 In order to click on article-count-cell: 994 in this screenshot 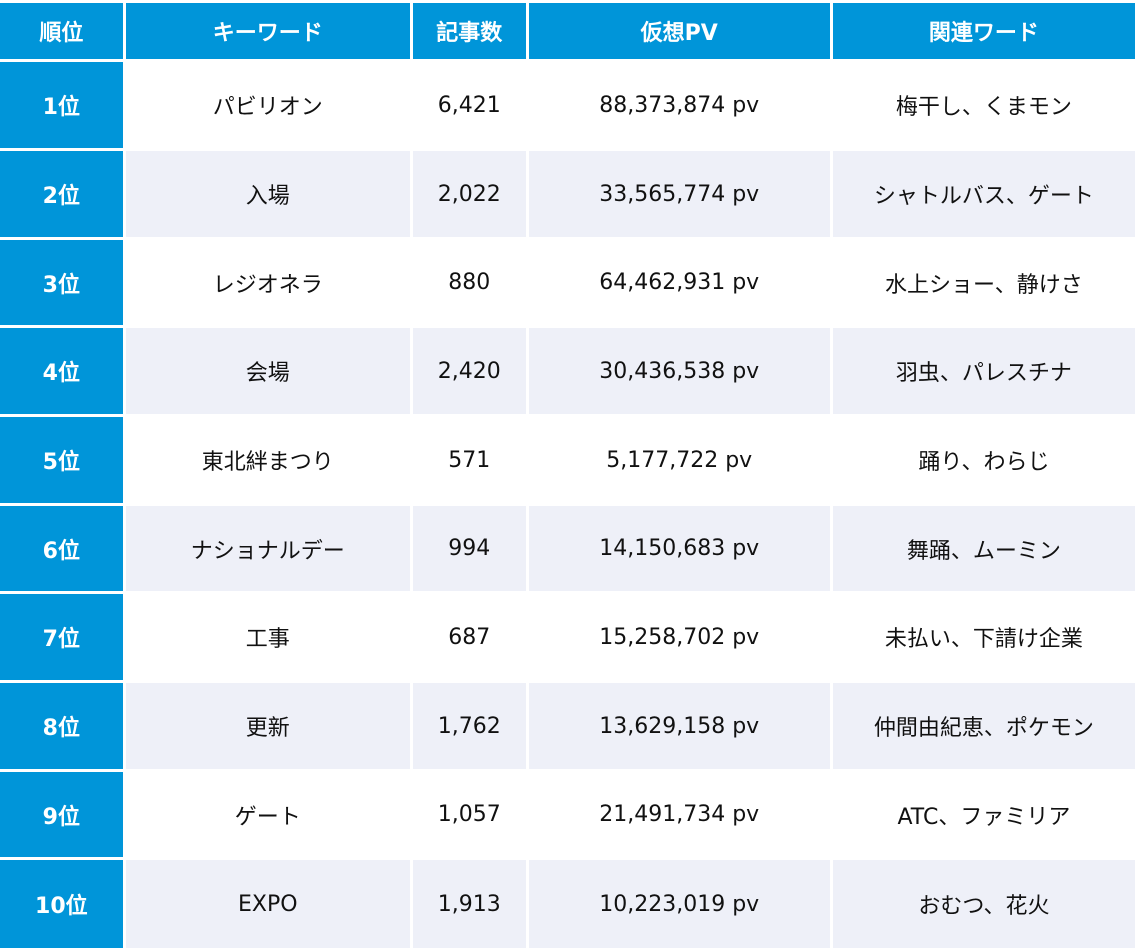, I will do `click(469, 548)`.